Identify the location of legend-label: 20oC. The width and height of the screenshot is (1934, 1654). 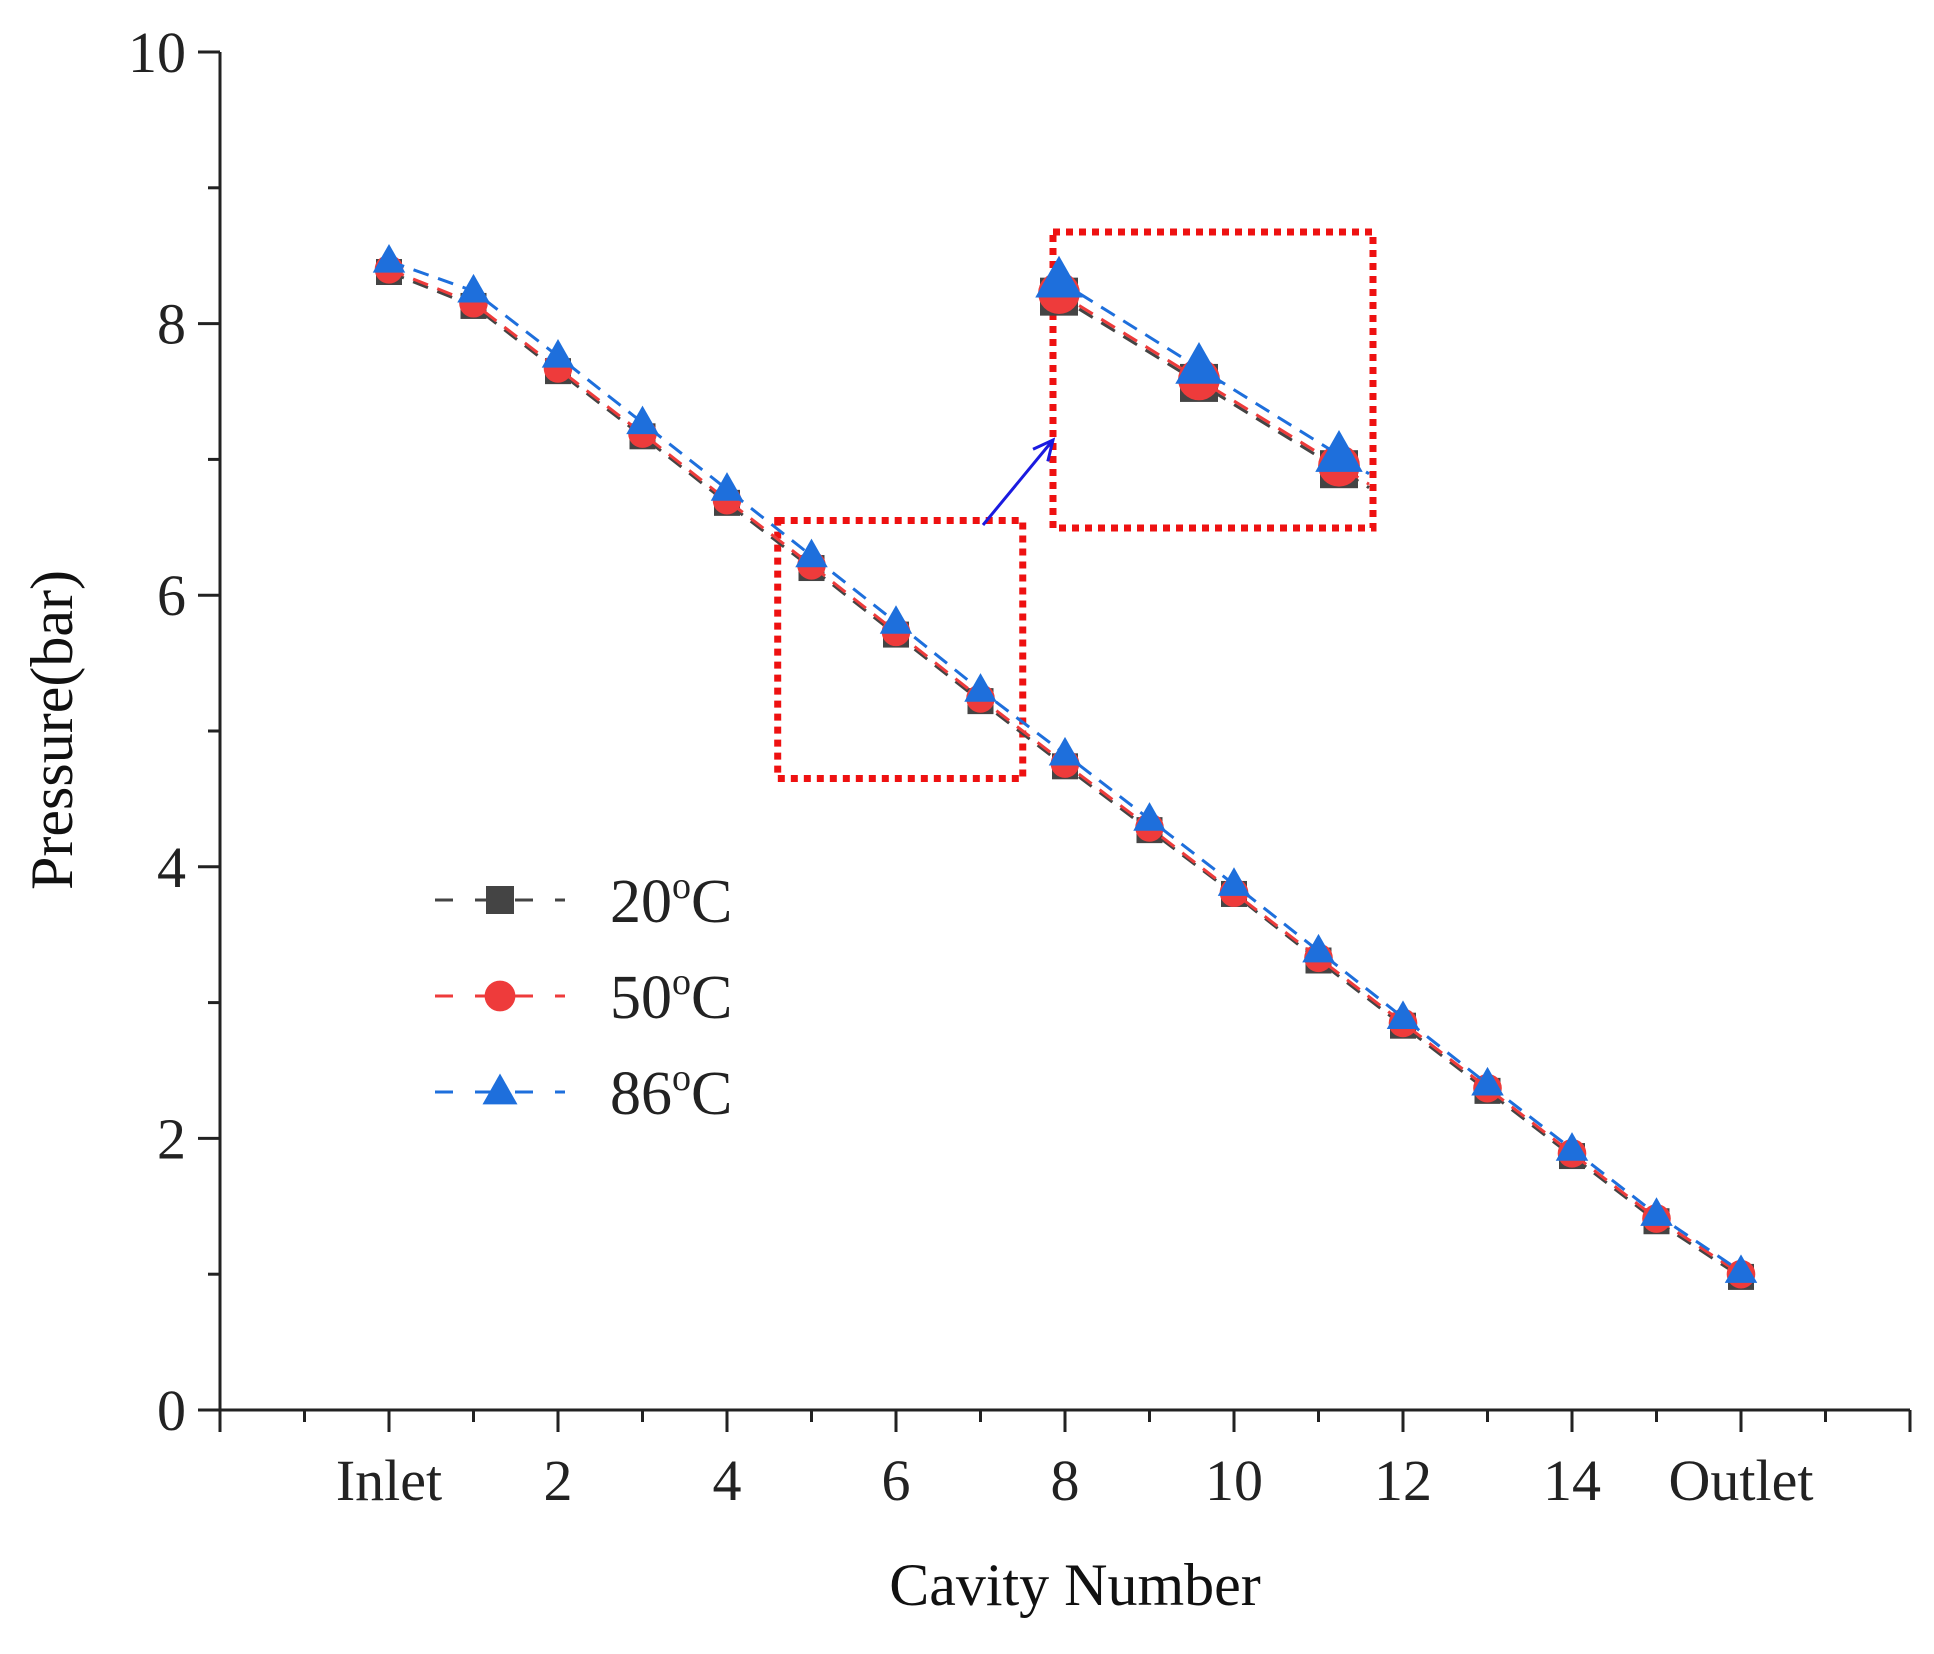
(671, 900).